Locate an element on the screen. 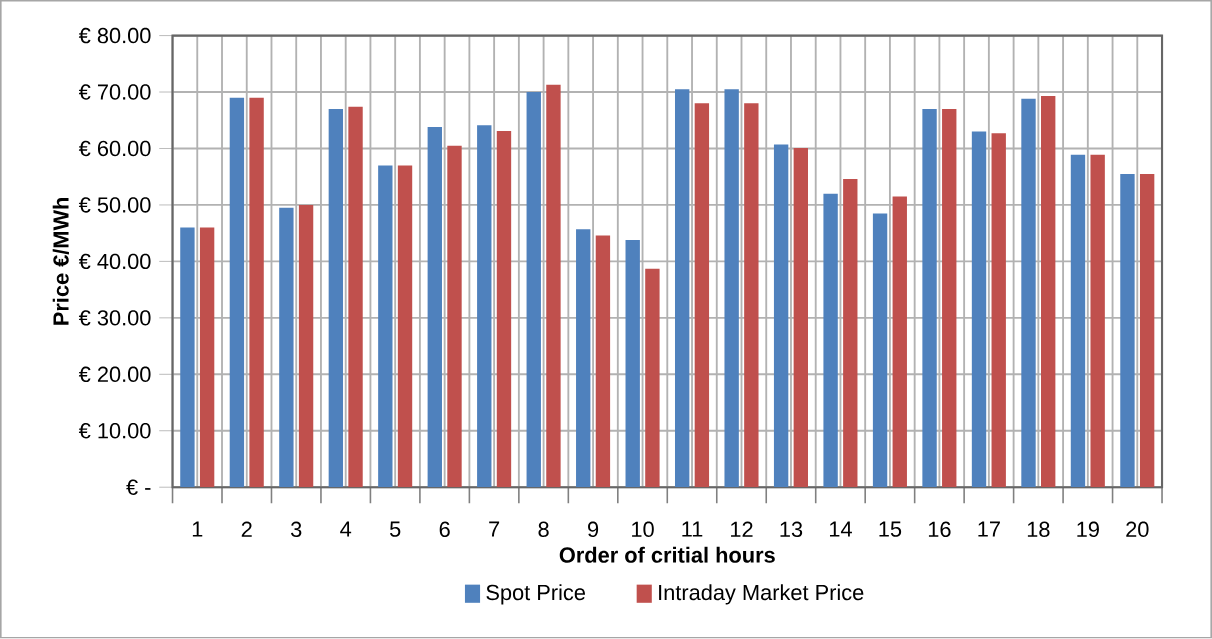  x-tick-label: 5 is located at coordinates (395, 529).